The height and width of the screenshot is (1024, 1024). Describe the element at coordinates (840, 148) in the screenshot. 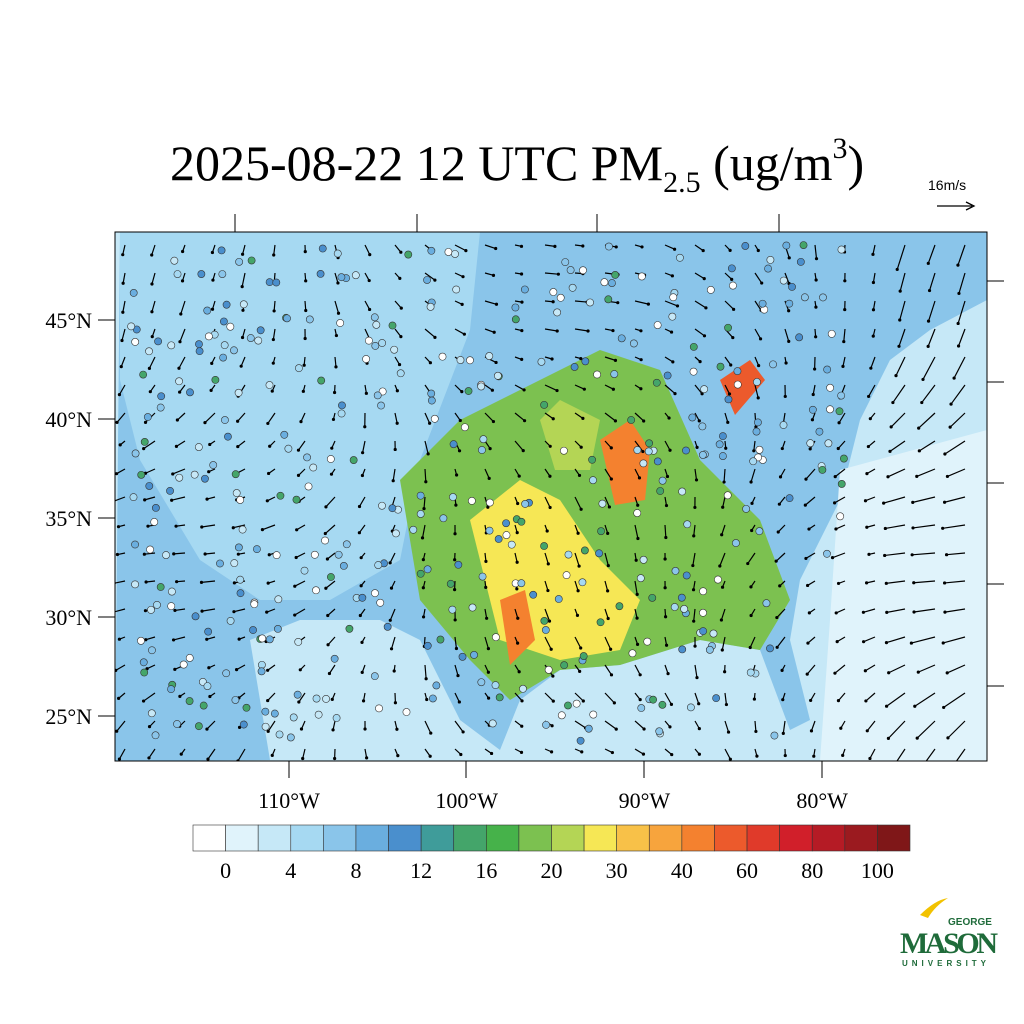

I see `title-sup: 3` at that location.